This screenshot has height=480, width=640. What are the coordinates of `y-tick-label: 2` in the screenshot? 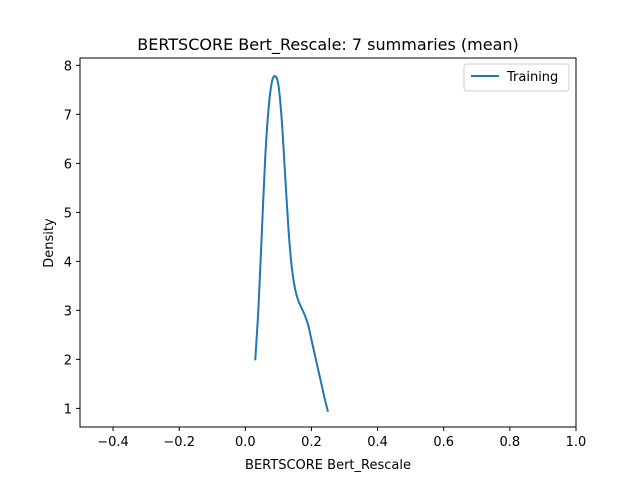 It's located at (68, 360).